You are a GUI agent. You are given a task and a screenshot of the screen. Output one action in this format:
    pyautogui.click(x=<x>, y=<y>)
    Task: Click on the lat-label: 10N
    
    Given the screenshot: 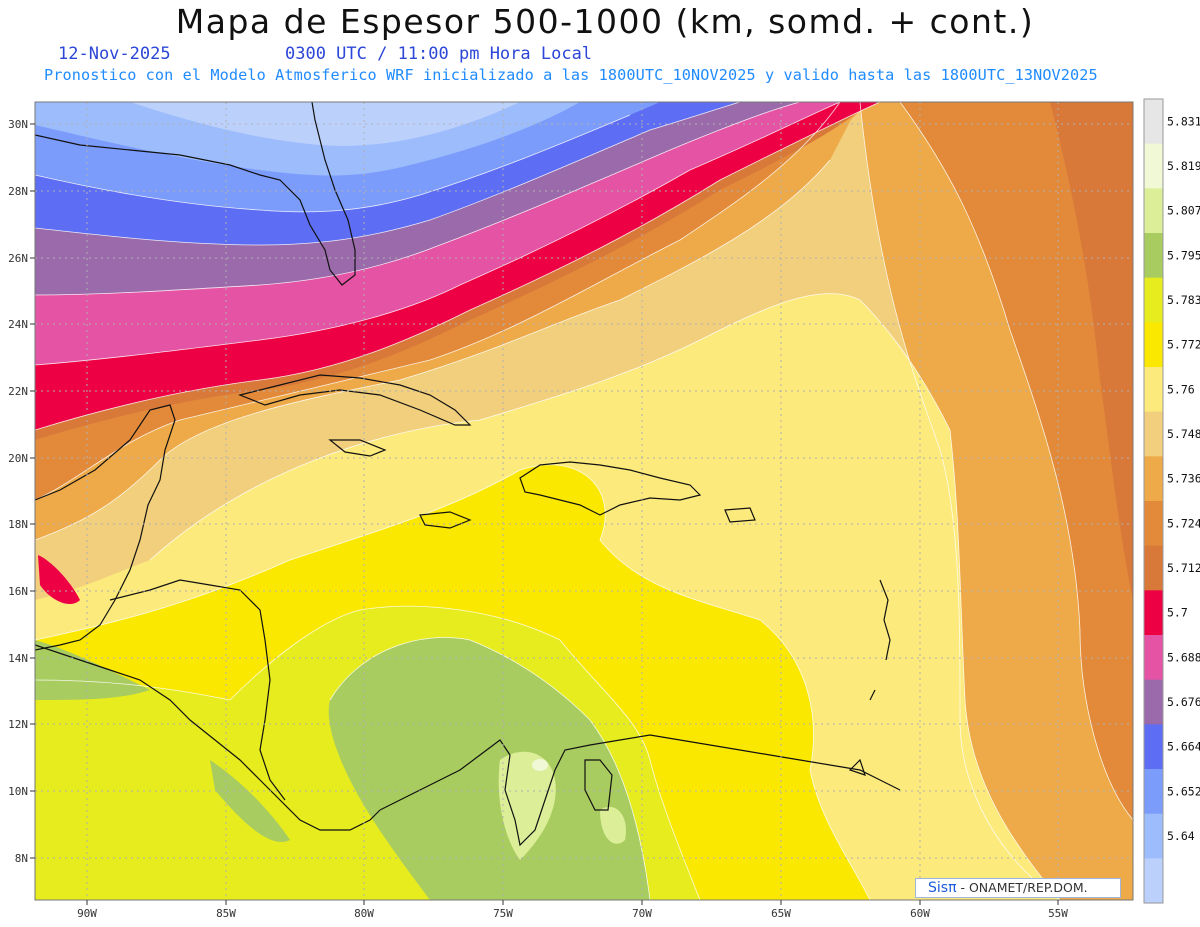 What is the action you would take?
    pyautogui.click(x=18, y=791)
    